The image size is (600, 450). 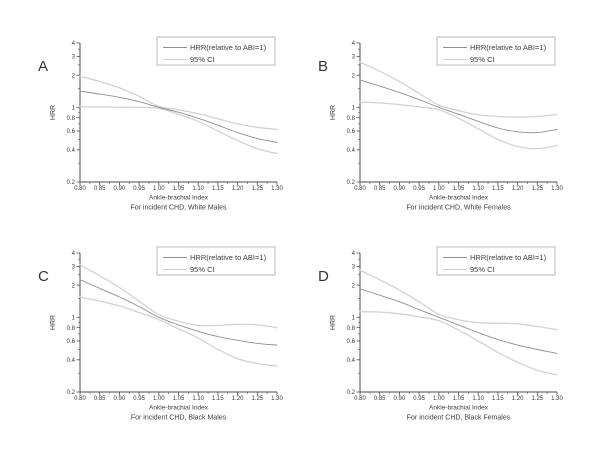 What do you see at coordinates (179, 418) in the screenshot?
I see `panel-subtitle: For incident CHD, Black Males` at bounding box center [179, 418].